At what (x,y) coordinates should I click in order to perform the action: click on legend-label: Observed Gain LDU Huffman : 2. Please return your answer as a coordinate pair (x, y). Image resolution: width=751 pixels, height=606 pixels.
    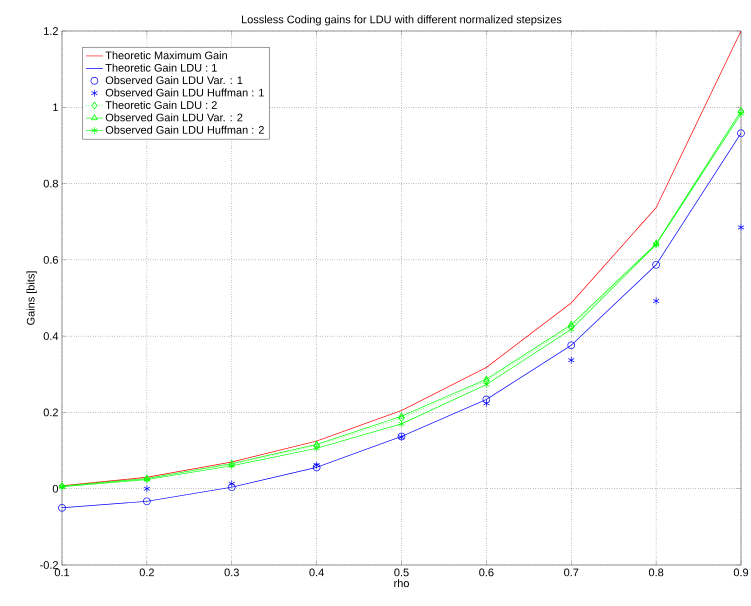
    Looking at the image, I should click on (185, 130).